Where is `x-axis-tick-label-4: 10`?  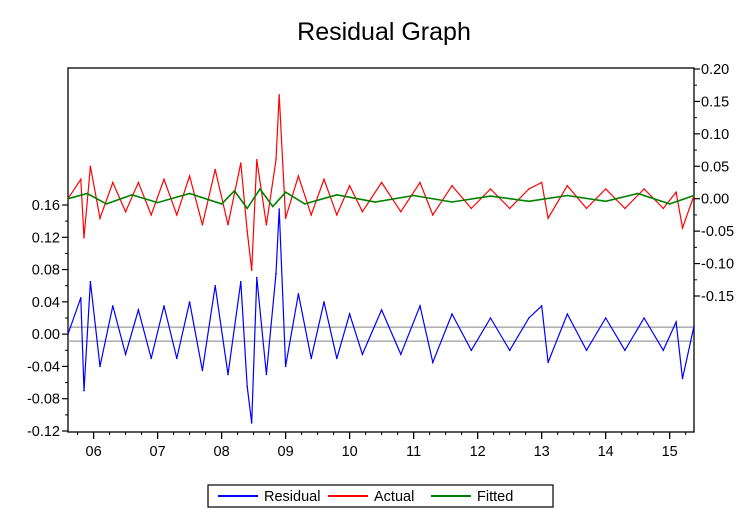 x-axis-tick-label-4: 10 is located at coordinates (350, 452).